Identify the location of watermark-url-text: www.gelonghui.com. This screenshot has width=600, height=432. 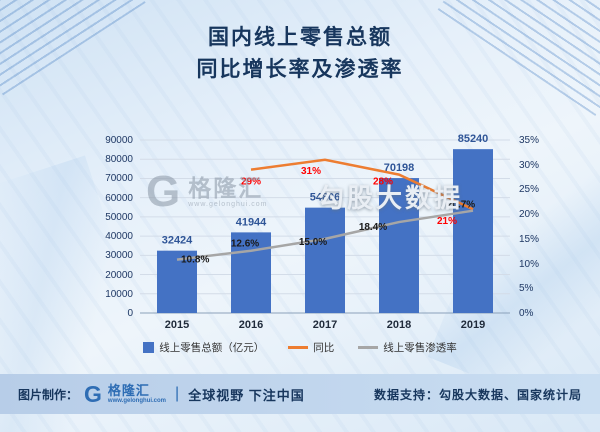
(228, 204).